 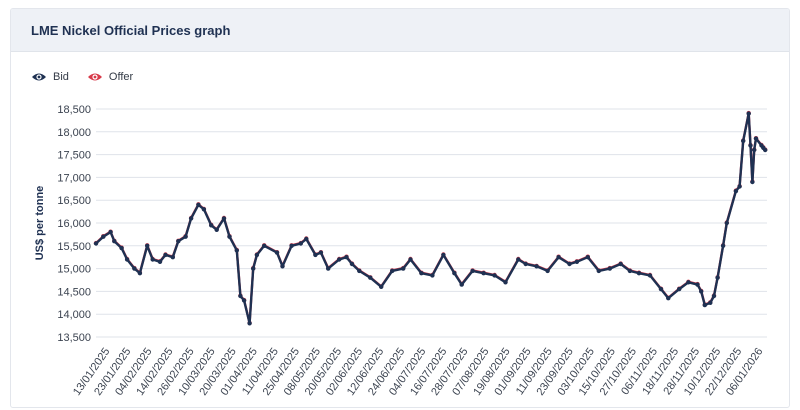 I want to click on legend-item-offer: Offer, so click(x=110, y=77).